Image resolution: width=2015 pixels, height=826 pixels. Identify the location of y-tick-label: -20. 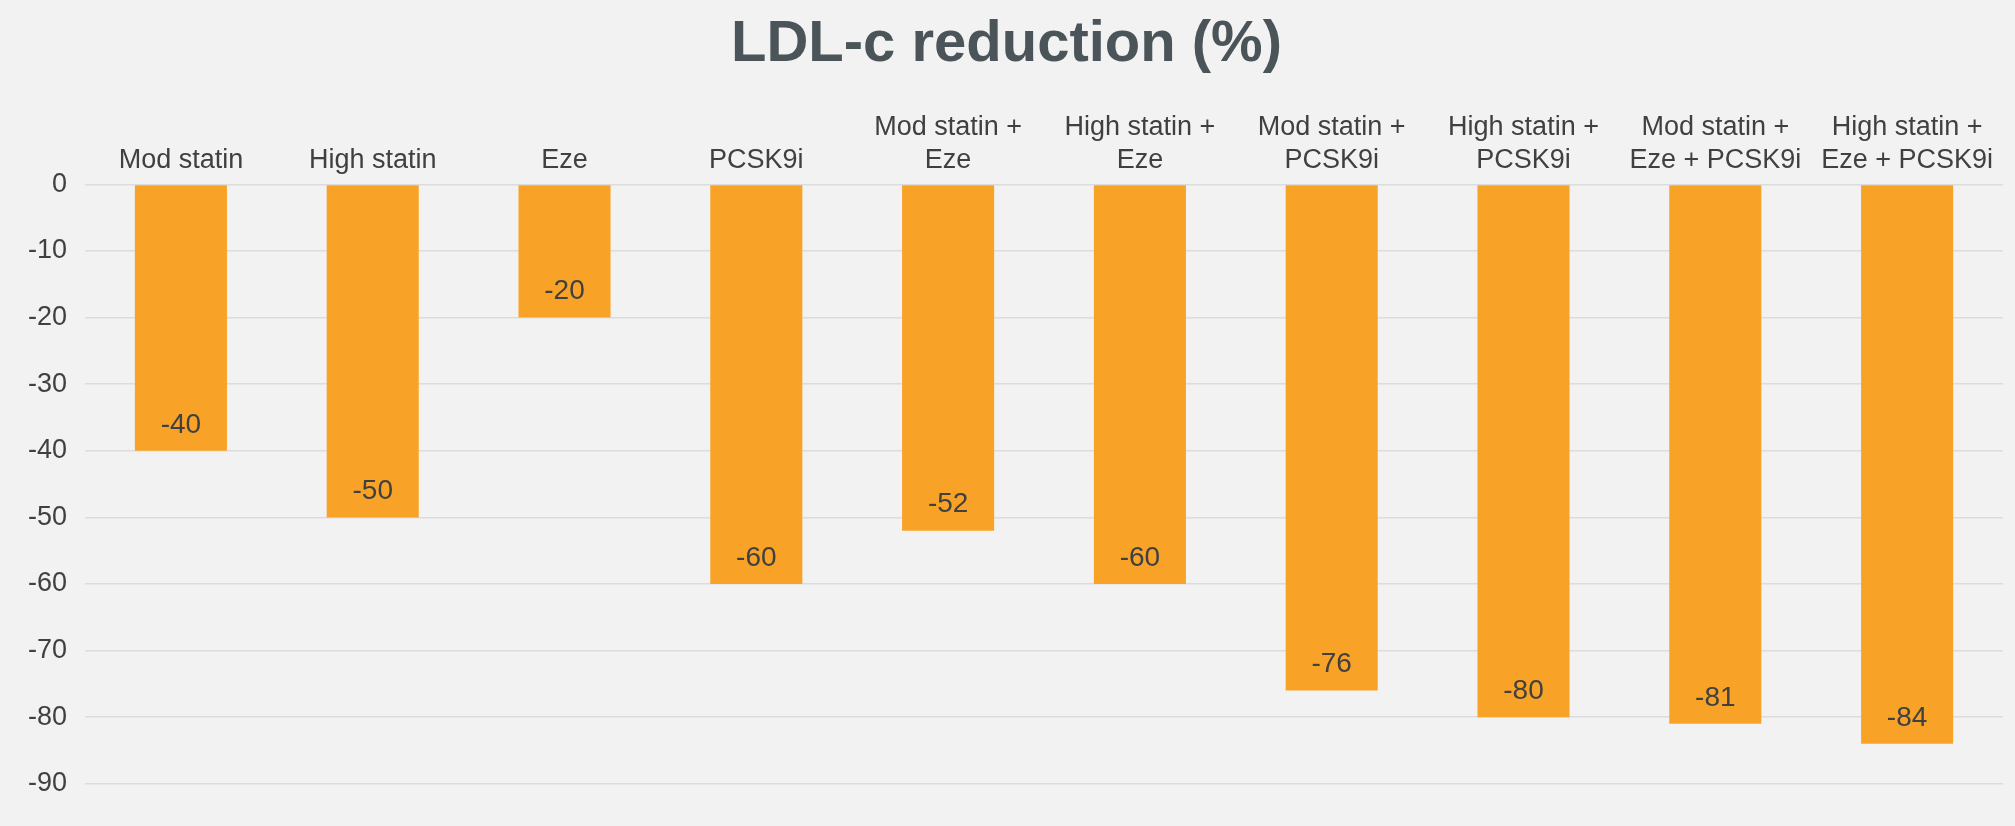
(47, 316).